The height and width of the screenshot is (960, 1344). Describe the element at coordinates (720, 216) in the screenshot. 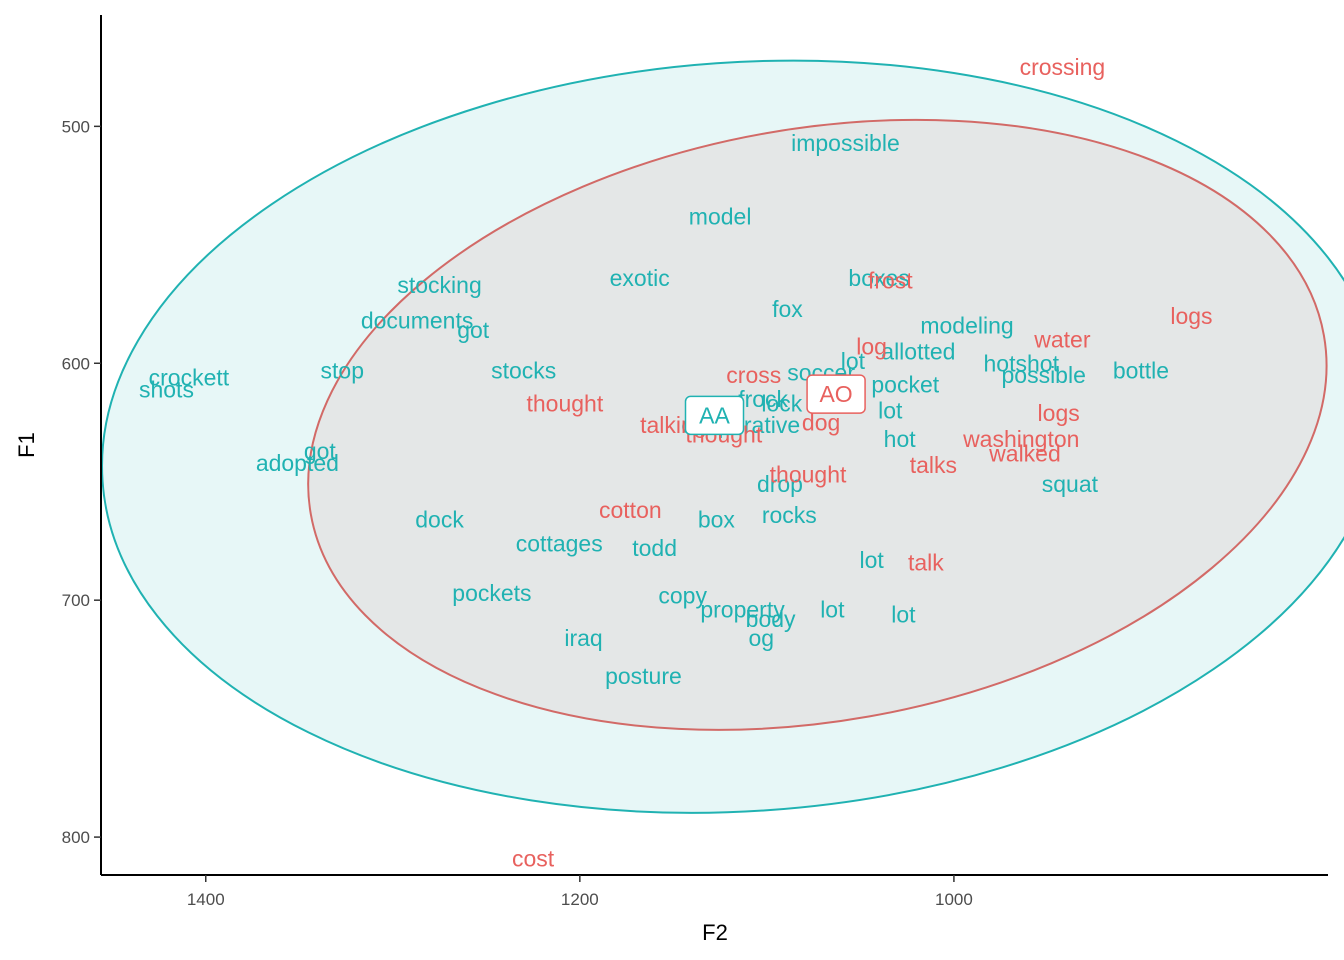

I see `word-label-aa-1: model` at that location.